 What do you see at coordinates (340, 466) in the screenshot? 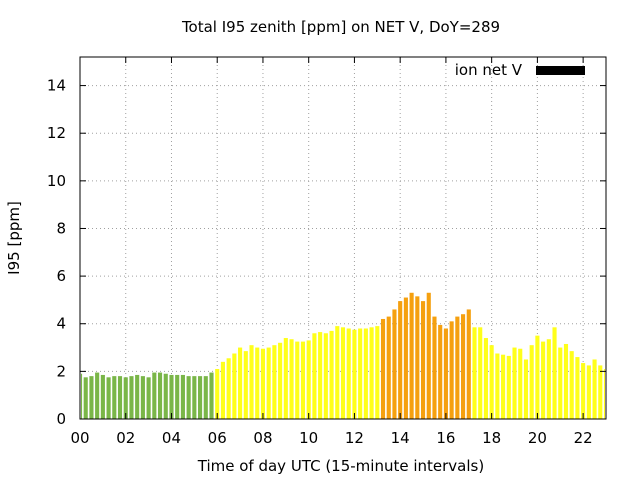
I see `x-axis-label: Time of day UTC (15-minute intervals)` at bounding box center [340, 466].